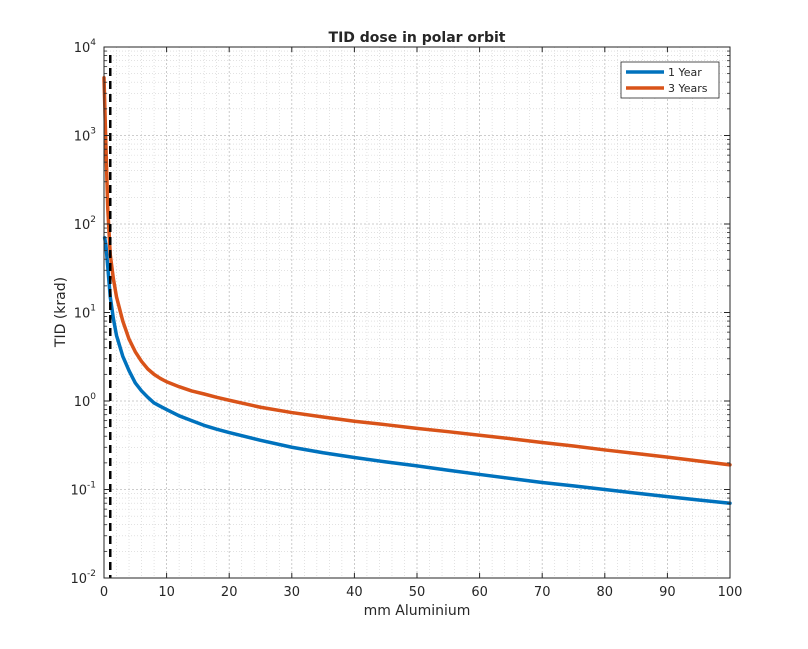 Image resolution: width=808 pixels, height=649 pixels. I want to click on legend-label-3-years: 3 Years, so click(688, 88).